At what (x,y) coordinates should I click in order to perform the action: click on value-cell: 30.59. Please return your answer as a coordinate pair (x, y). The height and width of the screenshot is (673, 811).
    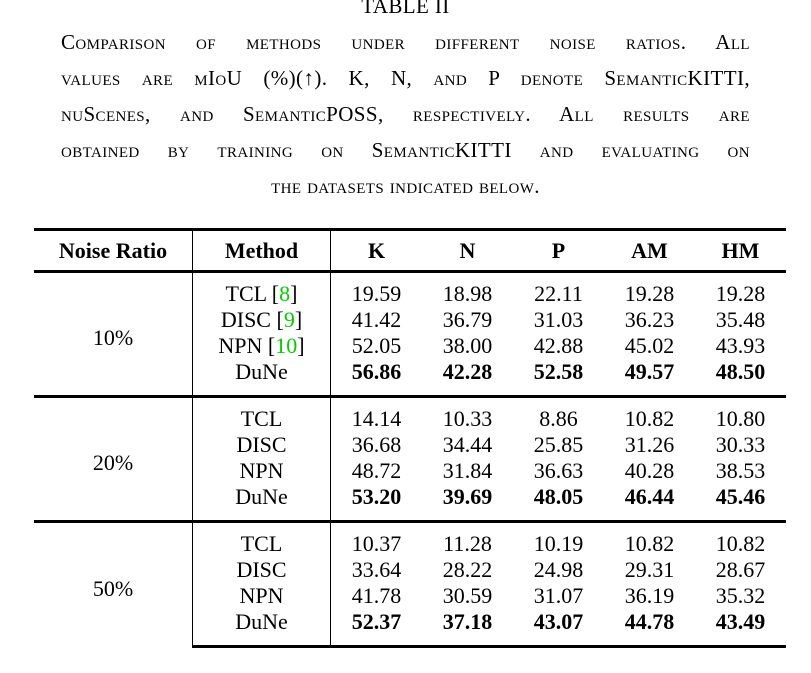
    Looking at the image, I should click on (467, 595).